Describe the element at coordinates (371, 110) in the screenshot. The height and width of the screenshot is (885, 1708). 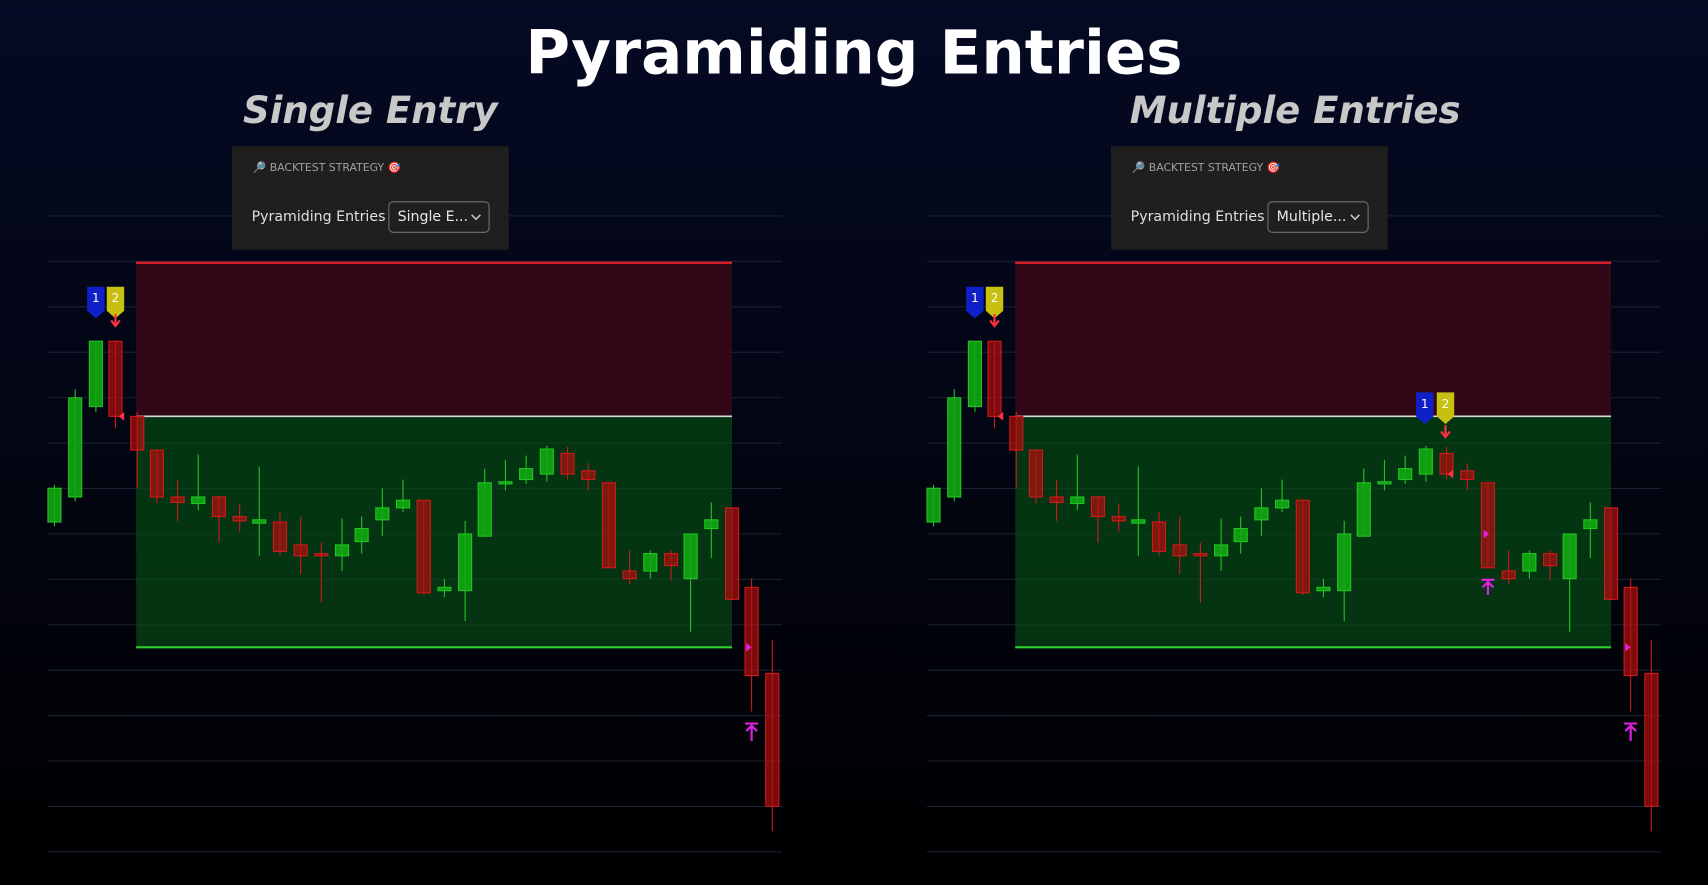
I see `panel-heading: Single Entry` at that location.